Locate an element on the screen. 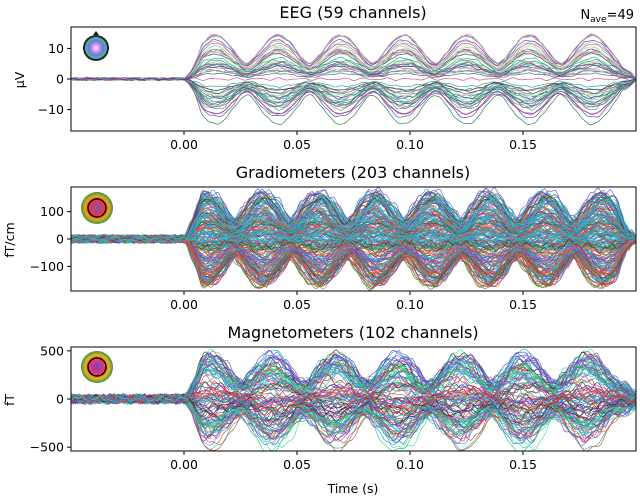 The image size is (640, 500). y-tick-label: 100 is located at coordinates (52, 211).